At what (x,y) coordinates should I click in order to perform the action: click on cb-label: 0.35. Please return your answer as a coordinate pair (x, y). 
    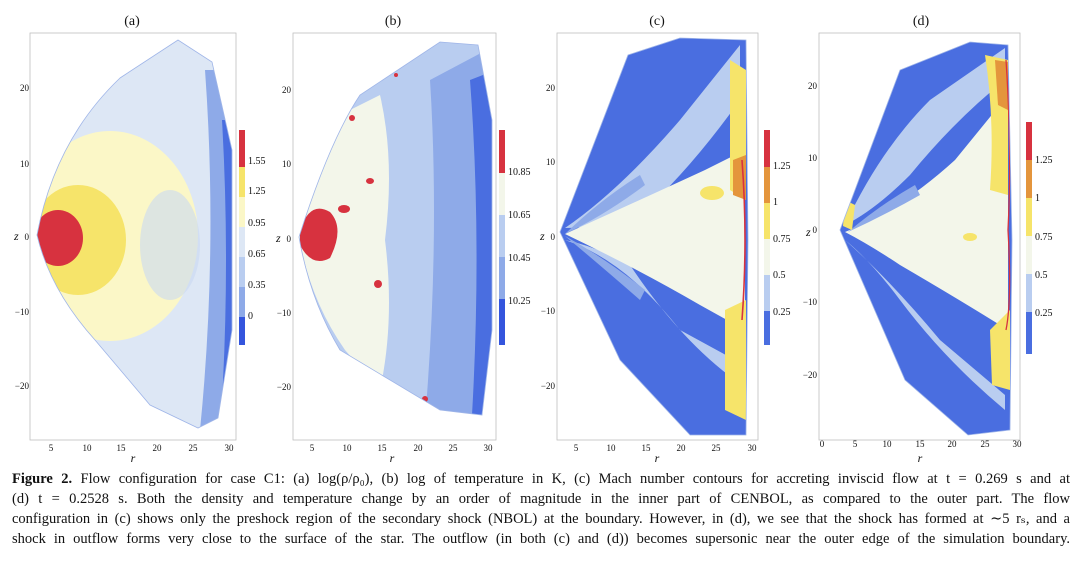
    Looking at the image, I should click on (257, 285).